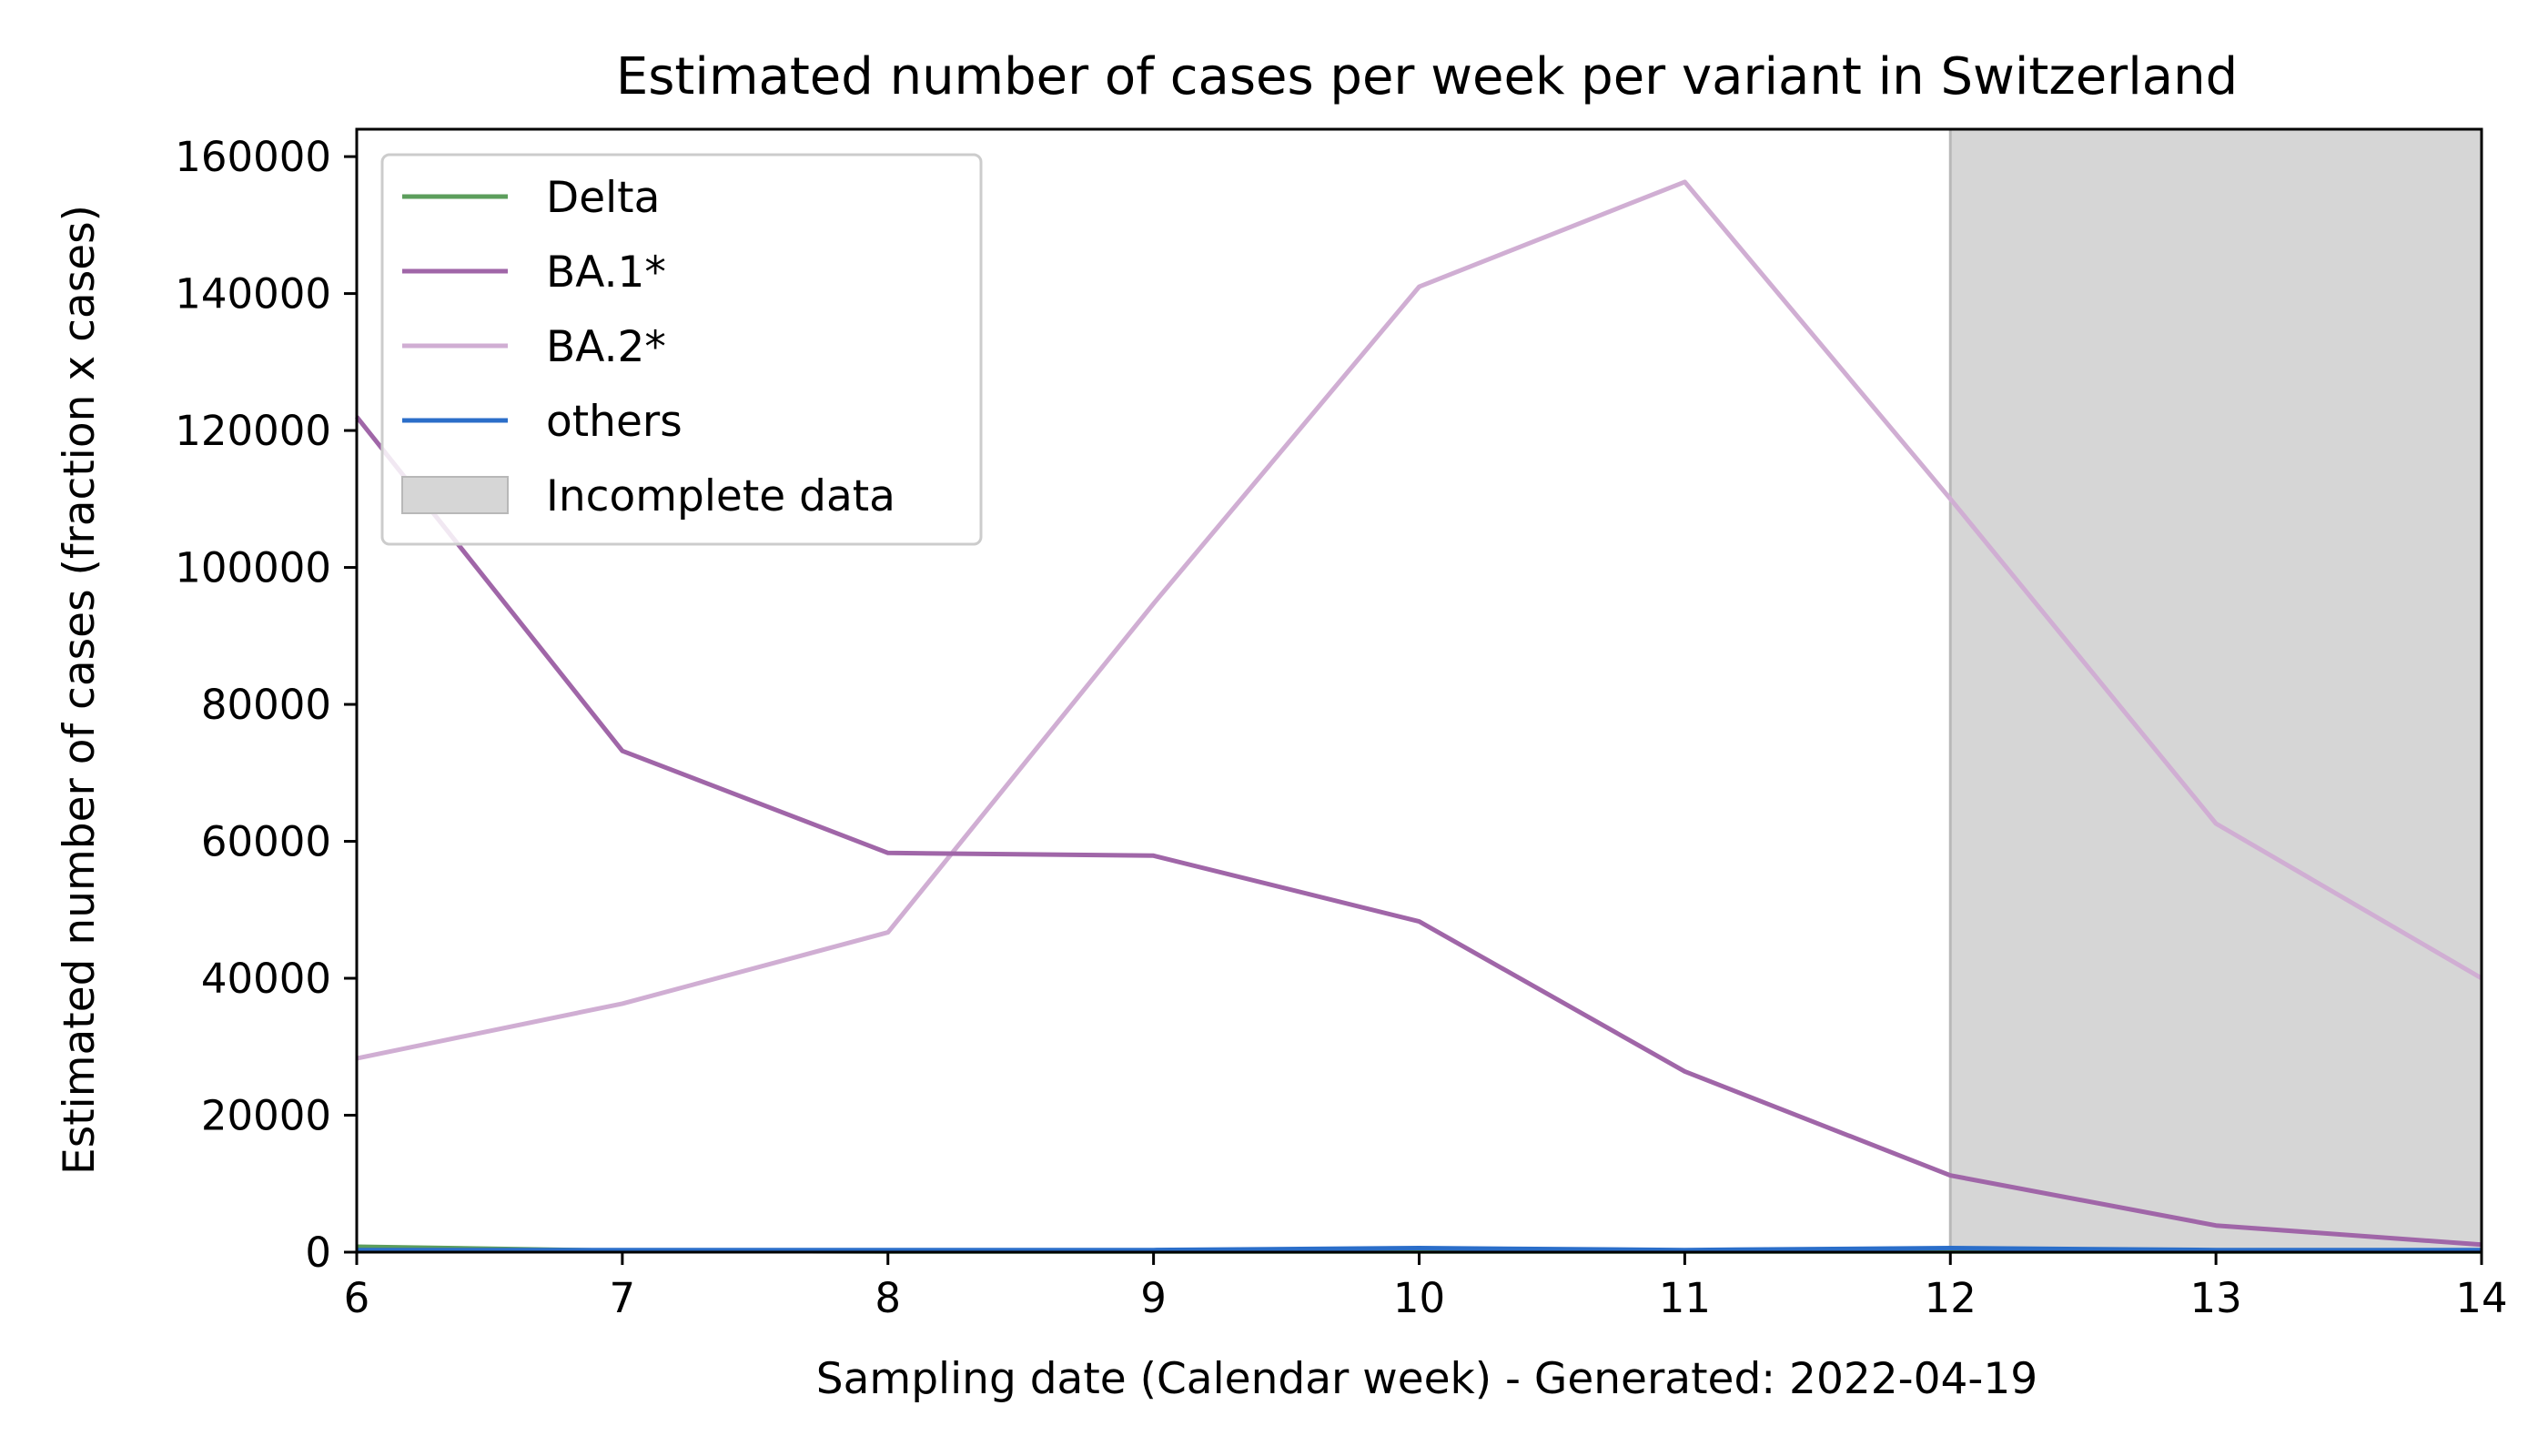  What do you see at coordinates (455, 495) in the screenshot?
I see `legend-swatch-incomplete-data` at bounding box center [455, 495].